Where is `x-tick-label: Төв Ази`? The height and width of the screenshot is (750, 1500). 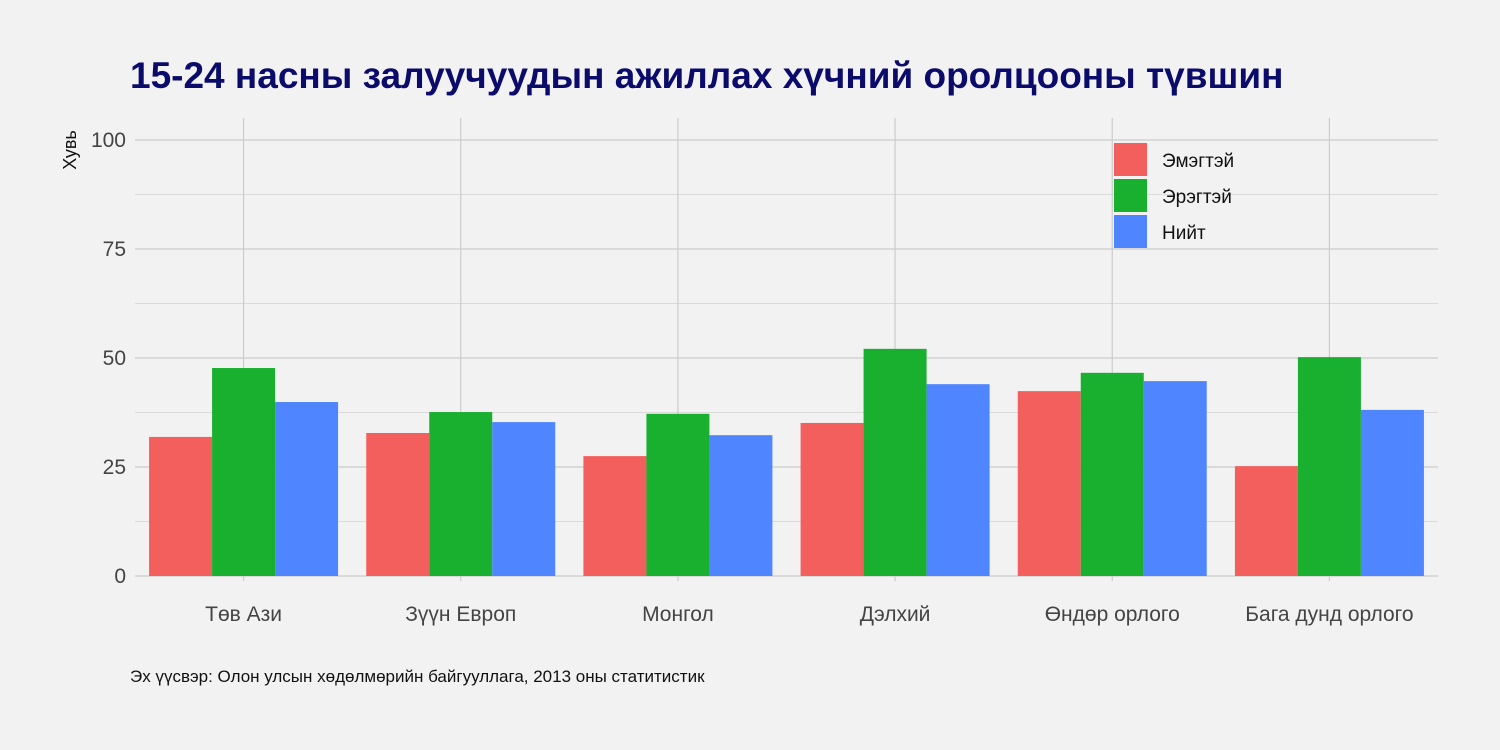 x-tick-label: Төв Ази is located at coordinates (243, 614).